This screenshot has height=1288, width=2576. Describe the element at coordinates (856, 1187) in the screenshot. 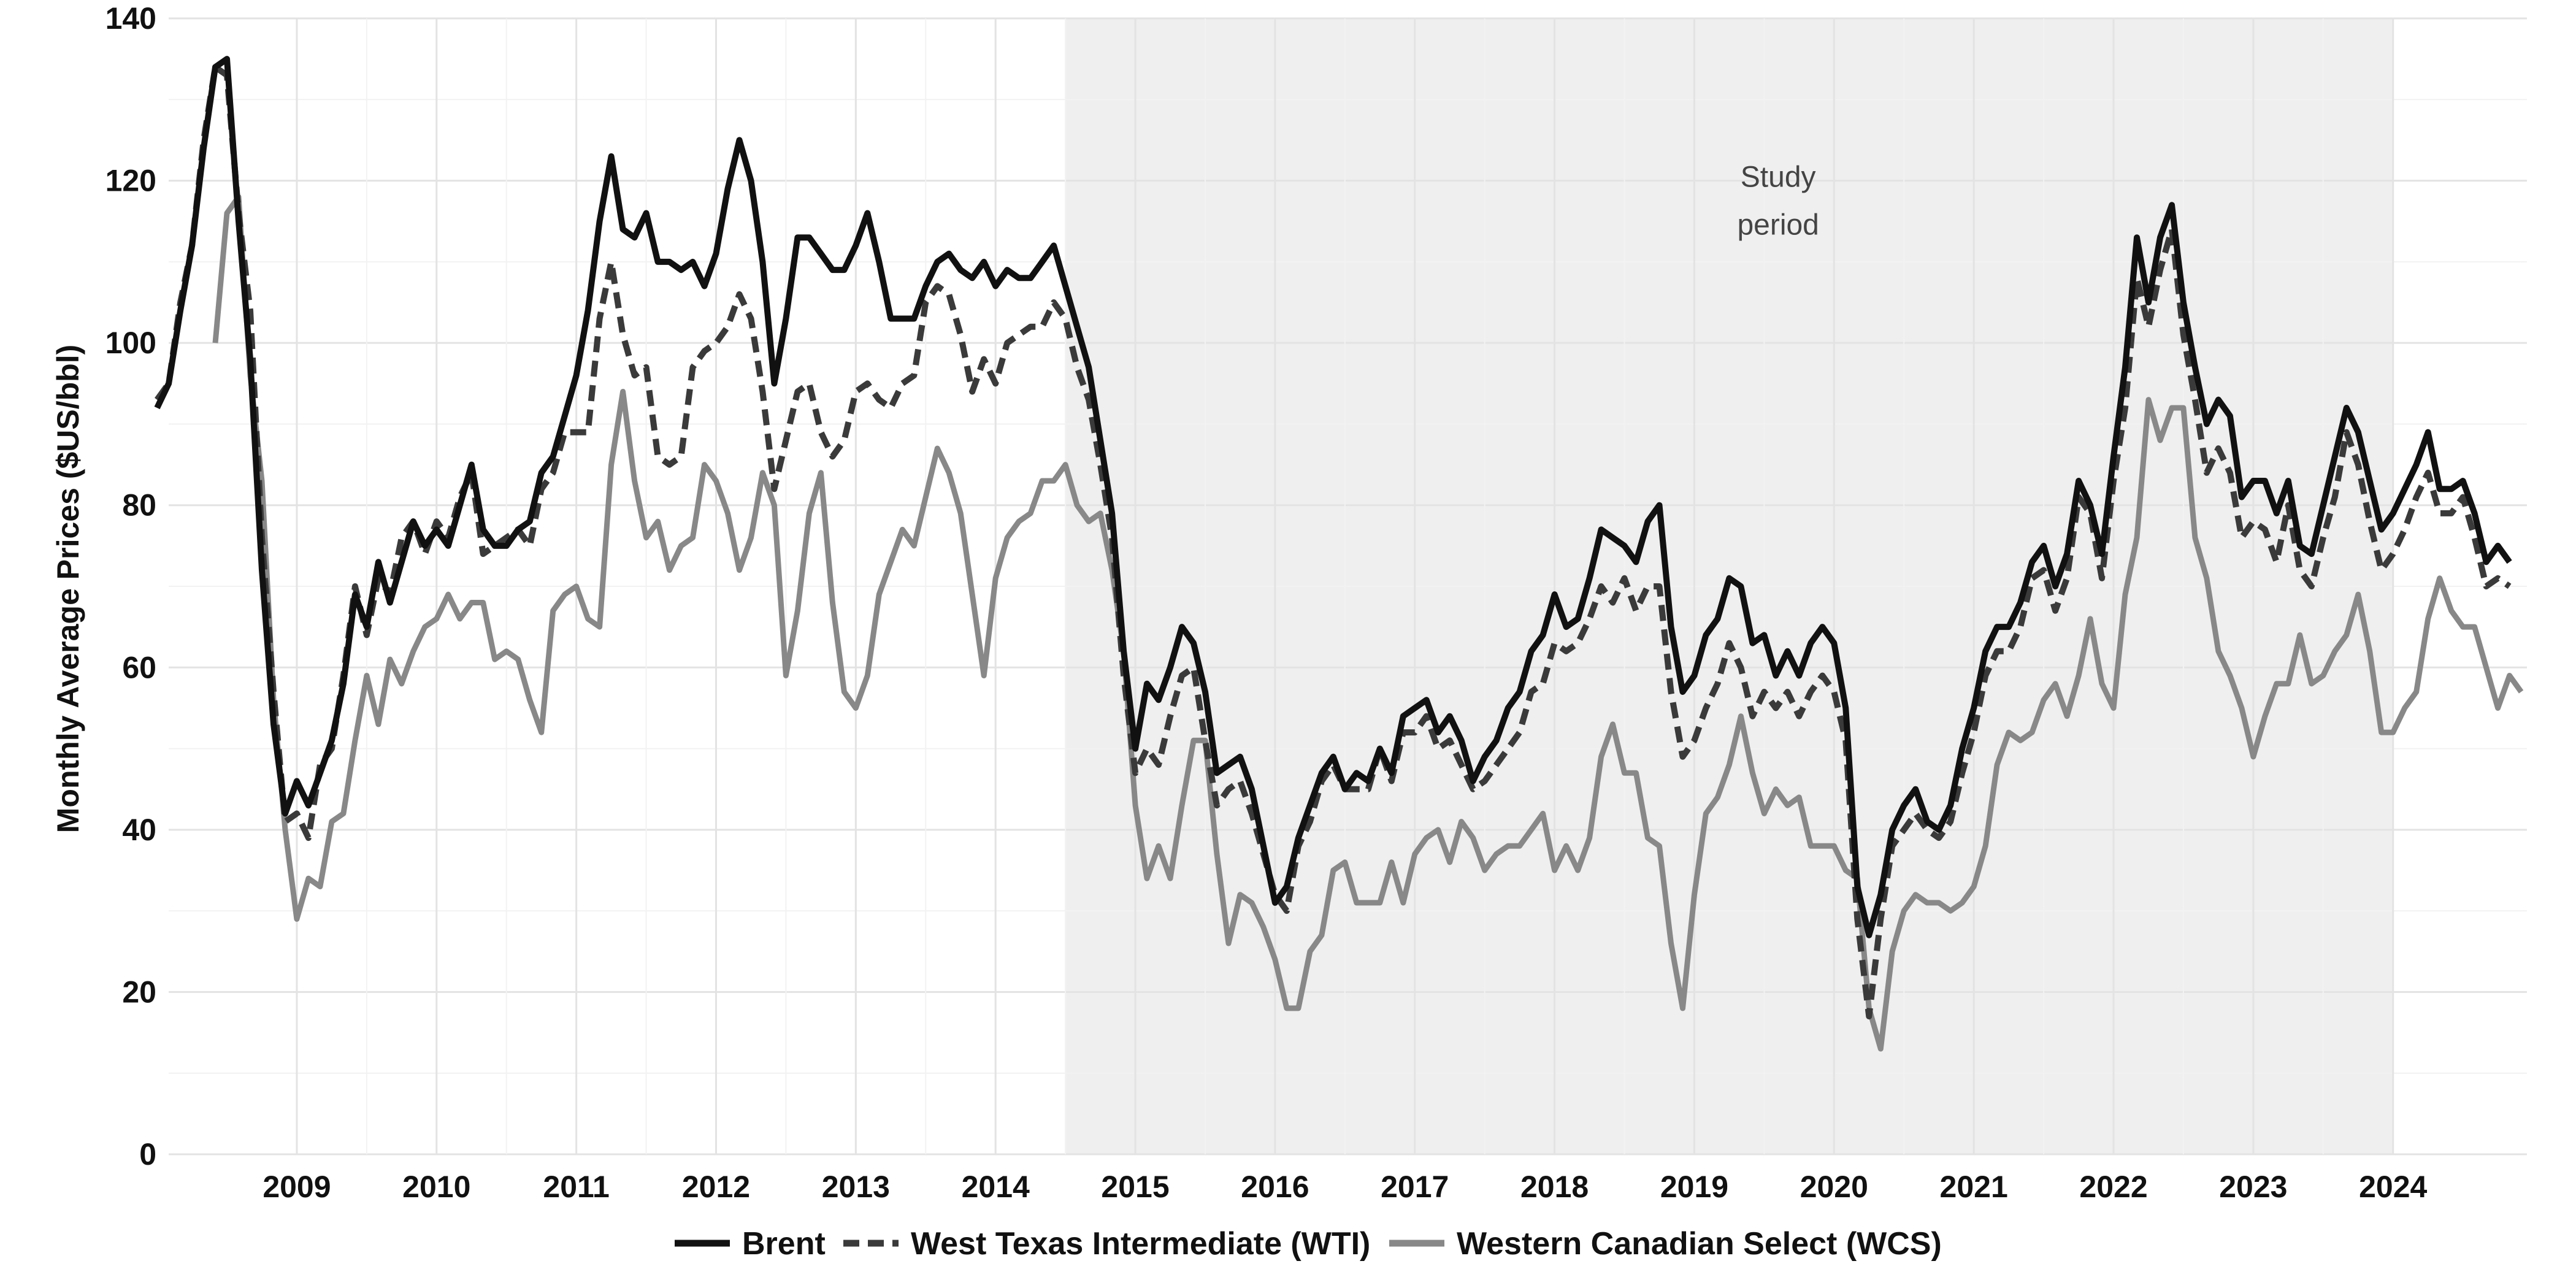

I see `x-tick-label: 2013` at that location.